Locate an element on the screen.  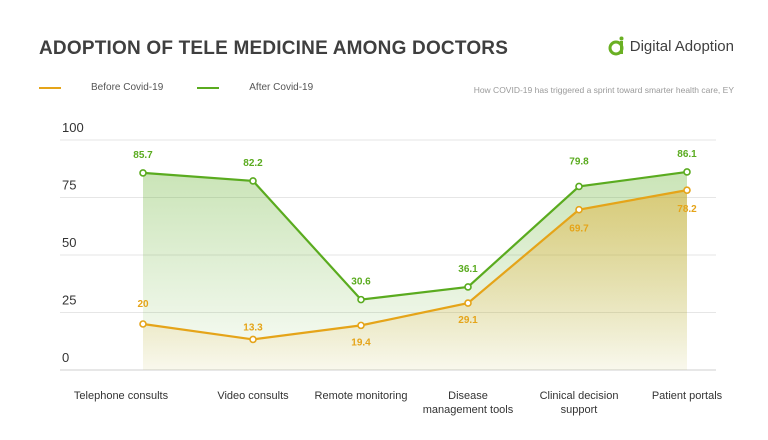
brand-logo: Digital Adoption is located at coordinates (671, 46).